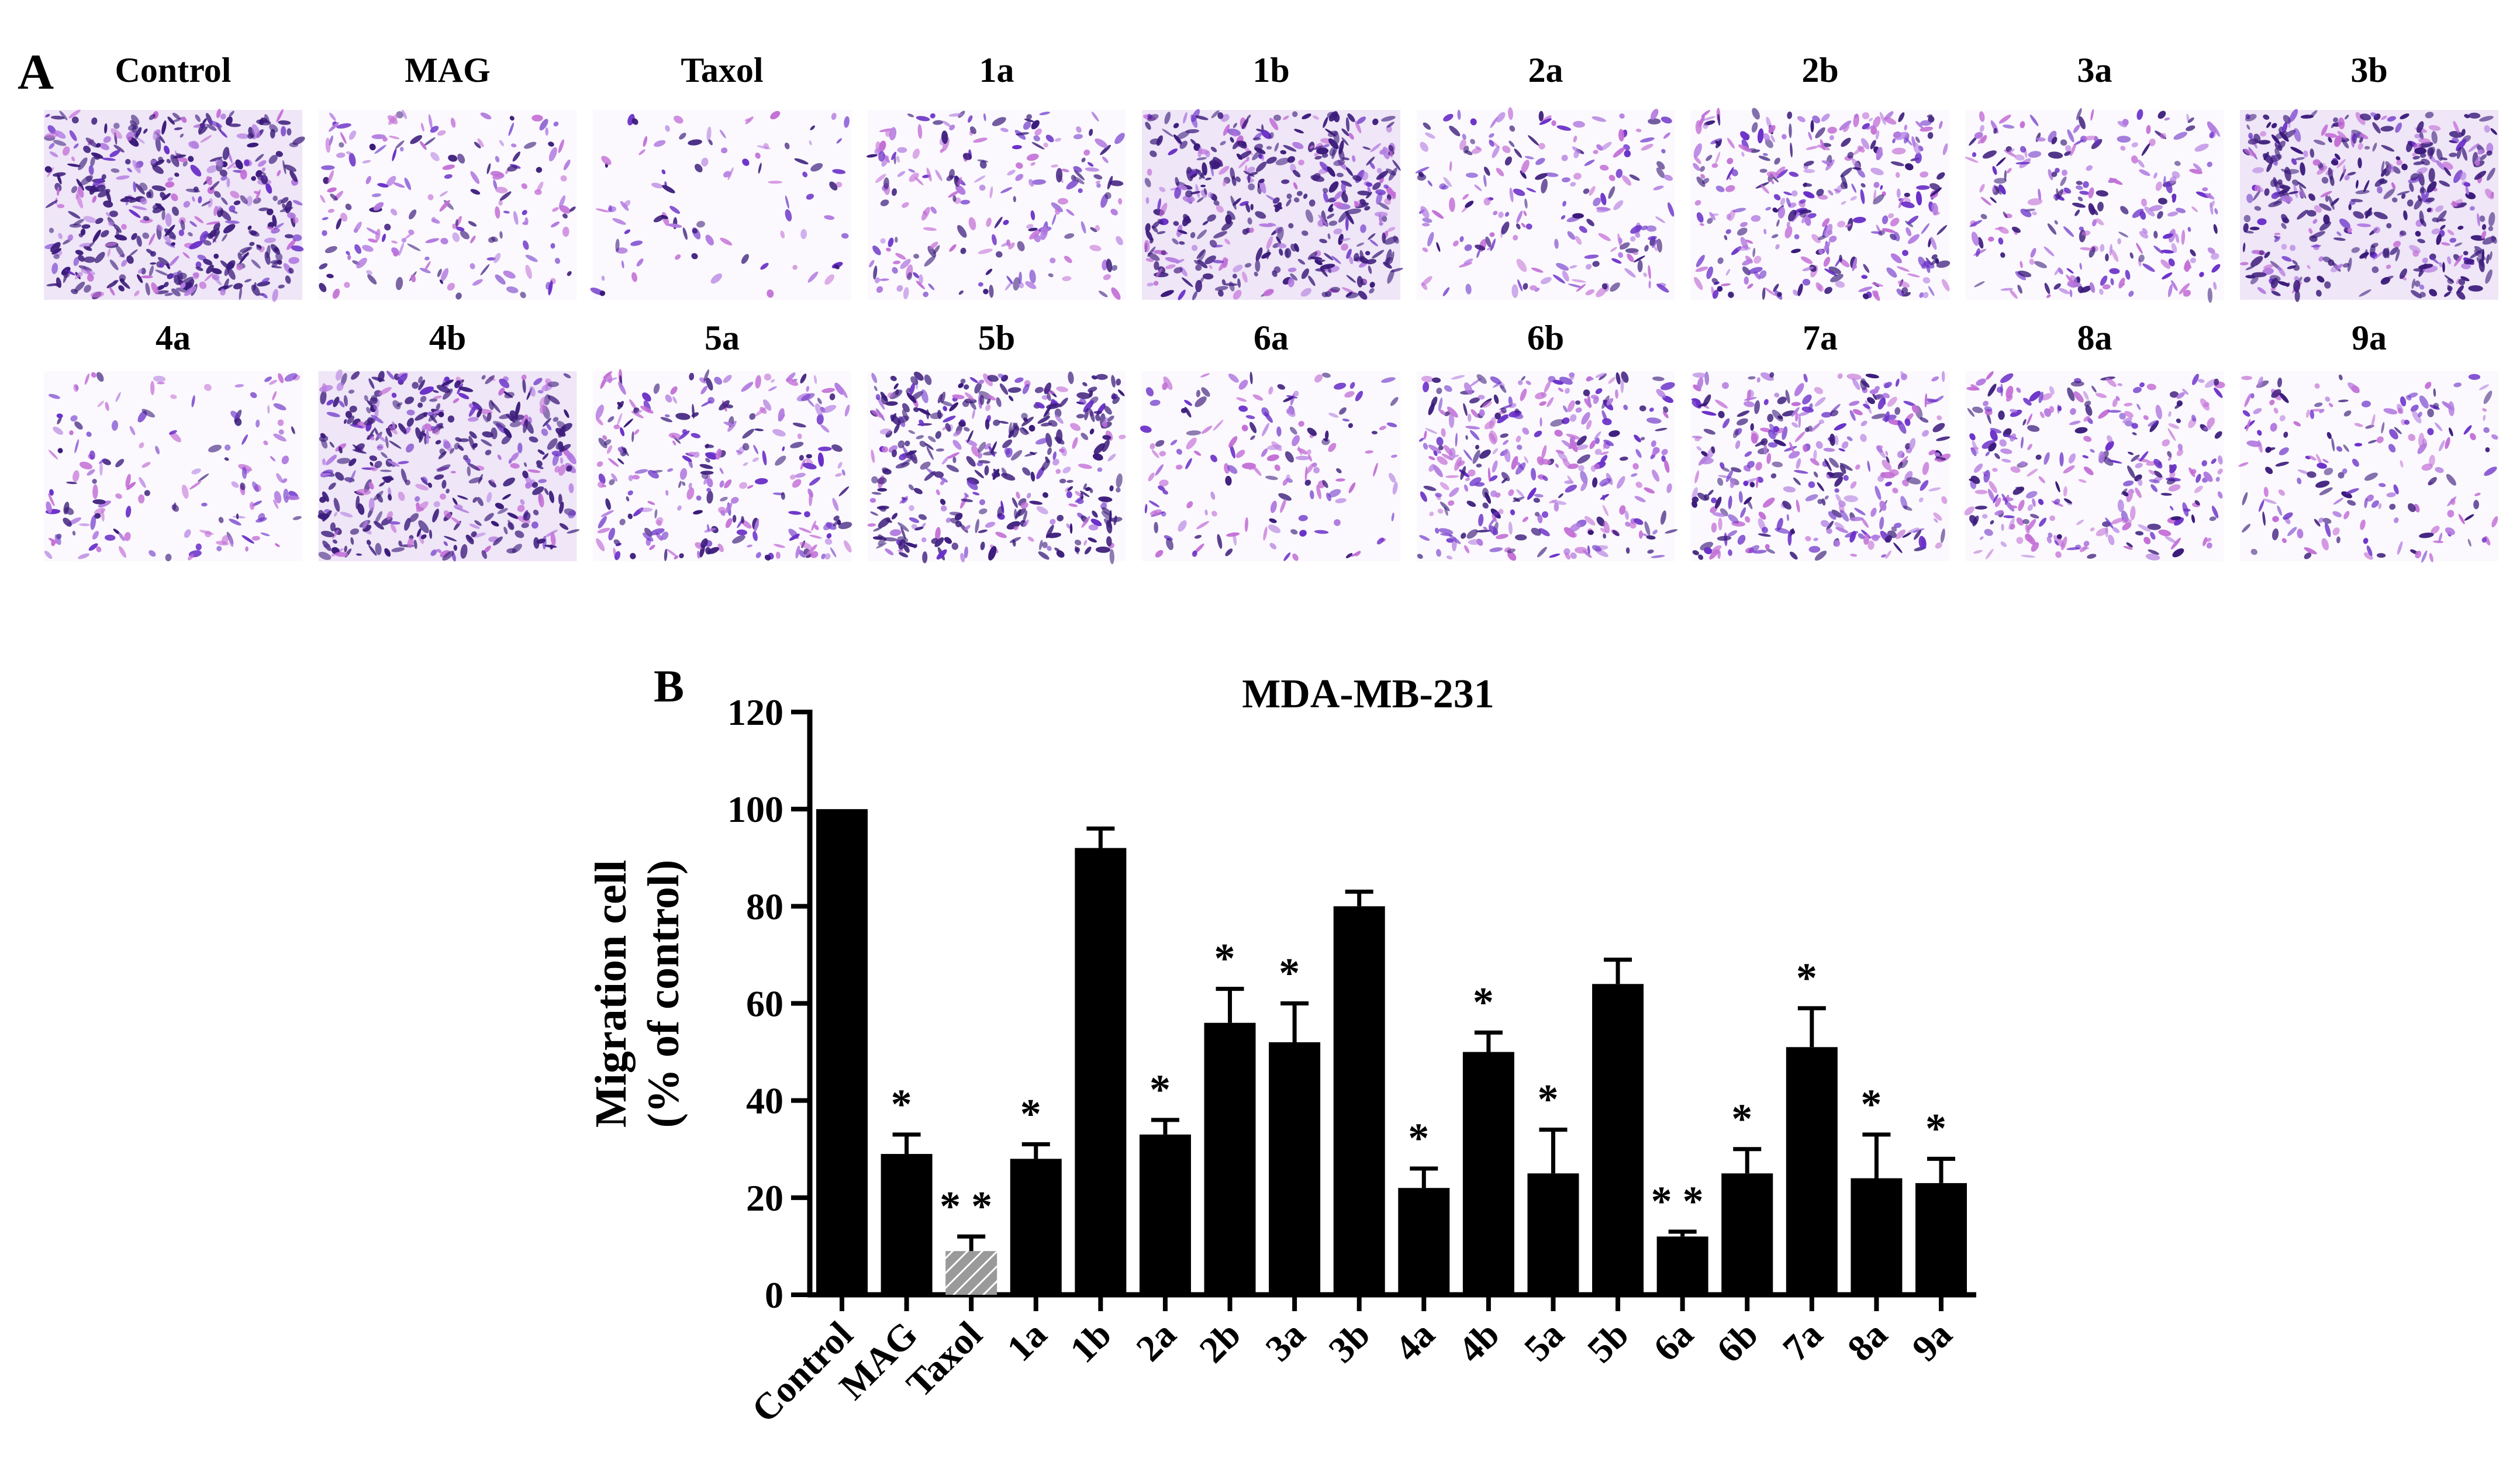 This screenshot has height=1469, width=2520. I want to click on x-tick-label: 9a, so click(1931, 1341).